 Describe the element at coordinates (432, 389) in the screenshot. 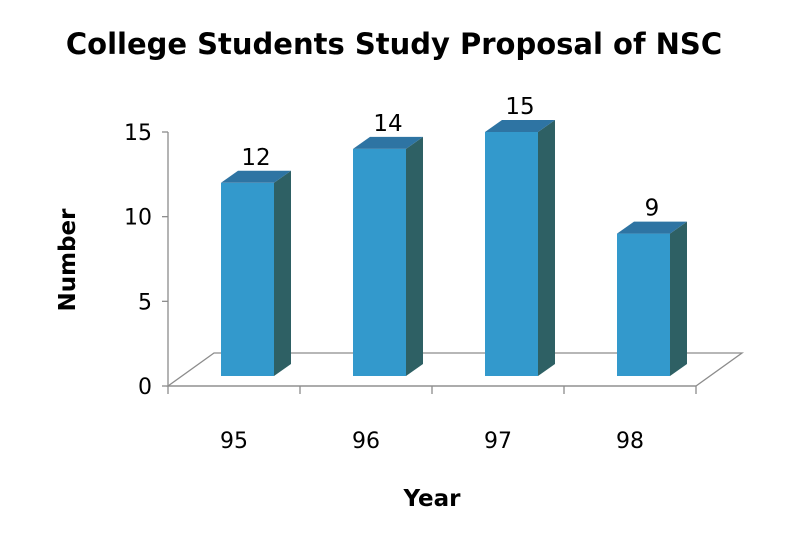

I see `x-axis` at that location.